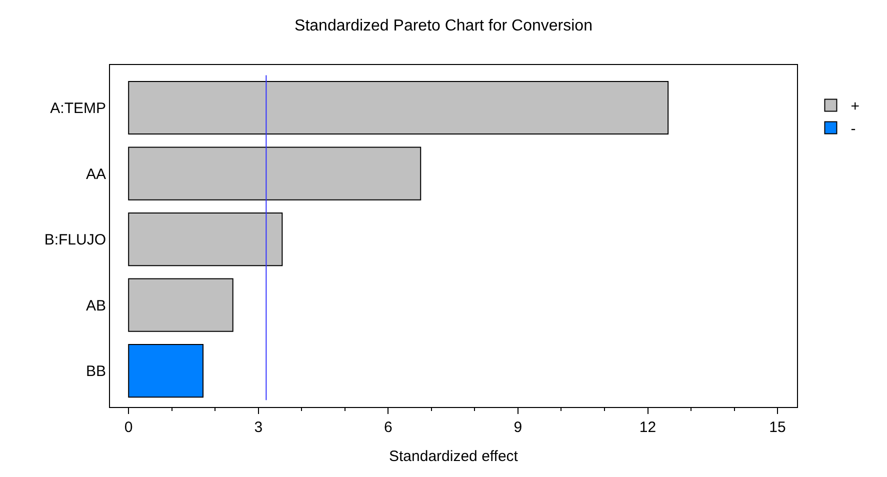 Image resolution: width=887 pixels, height=477 pixels. What do you see at coordinates (388, 427) in the screenshot?
I see `x-tick-label: 6` at bounding box center [388, 427].